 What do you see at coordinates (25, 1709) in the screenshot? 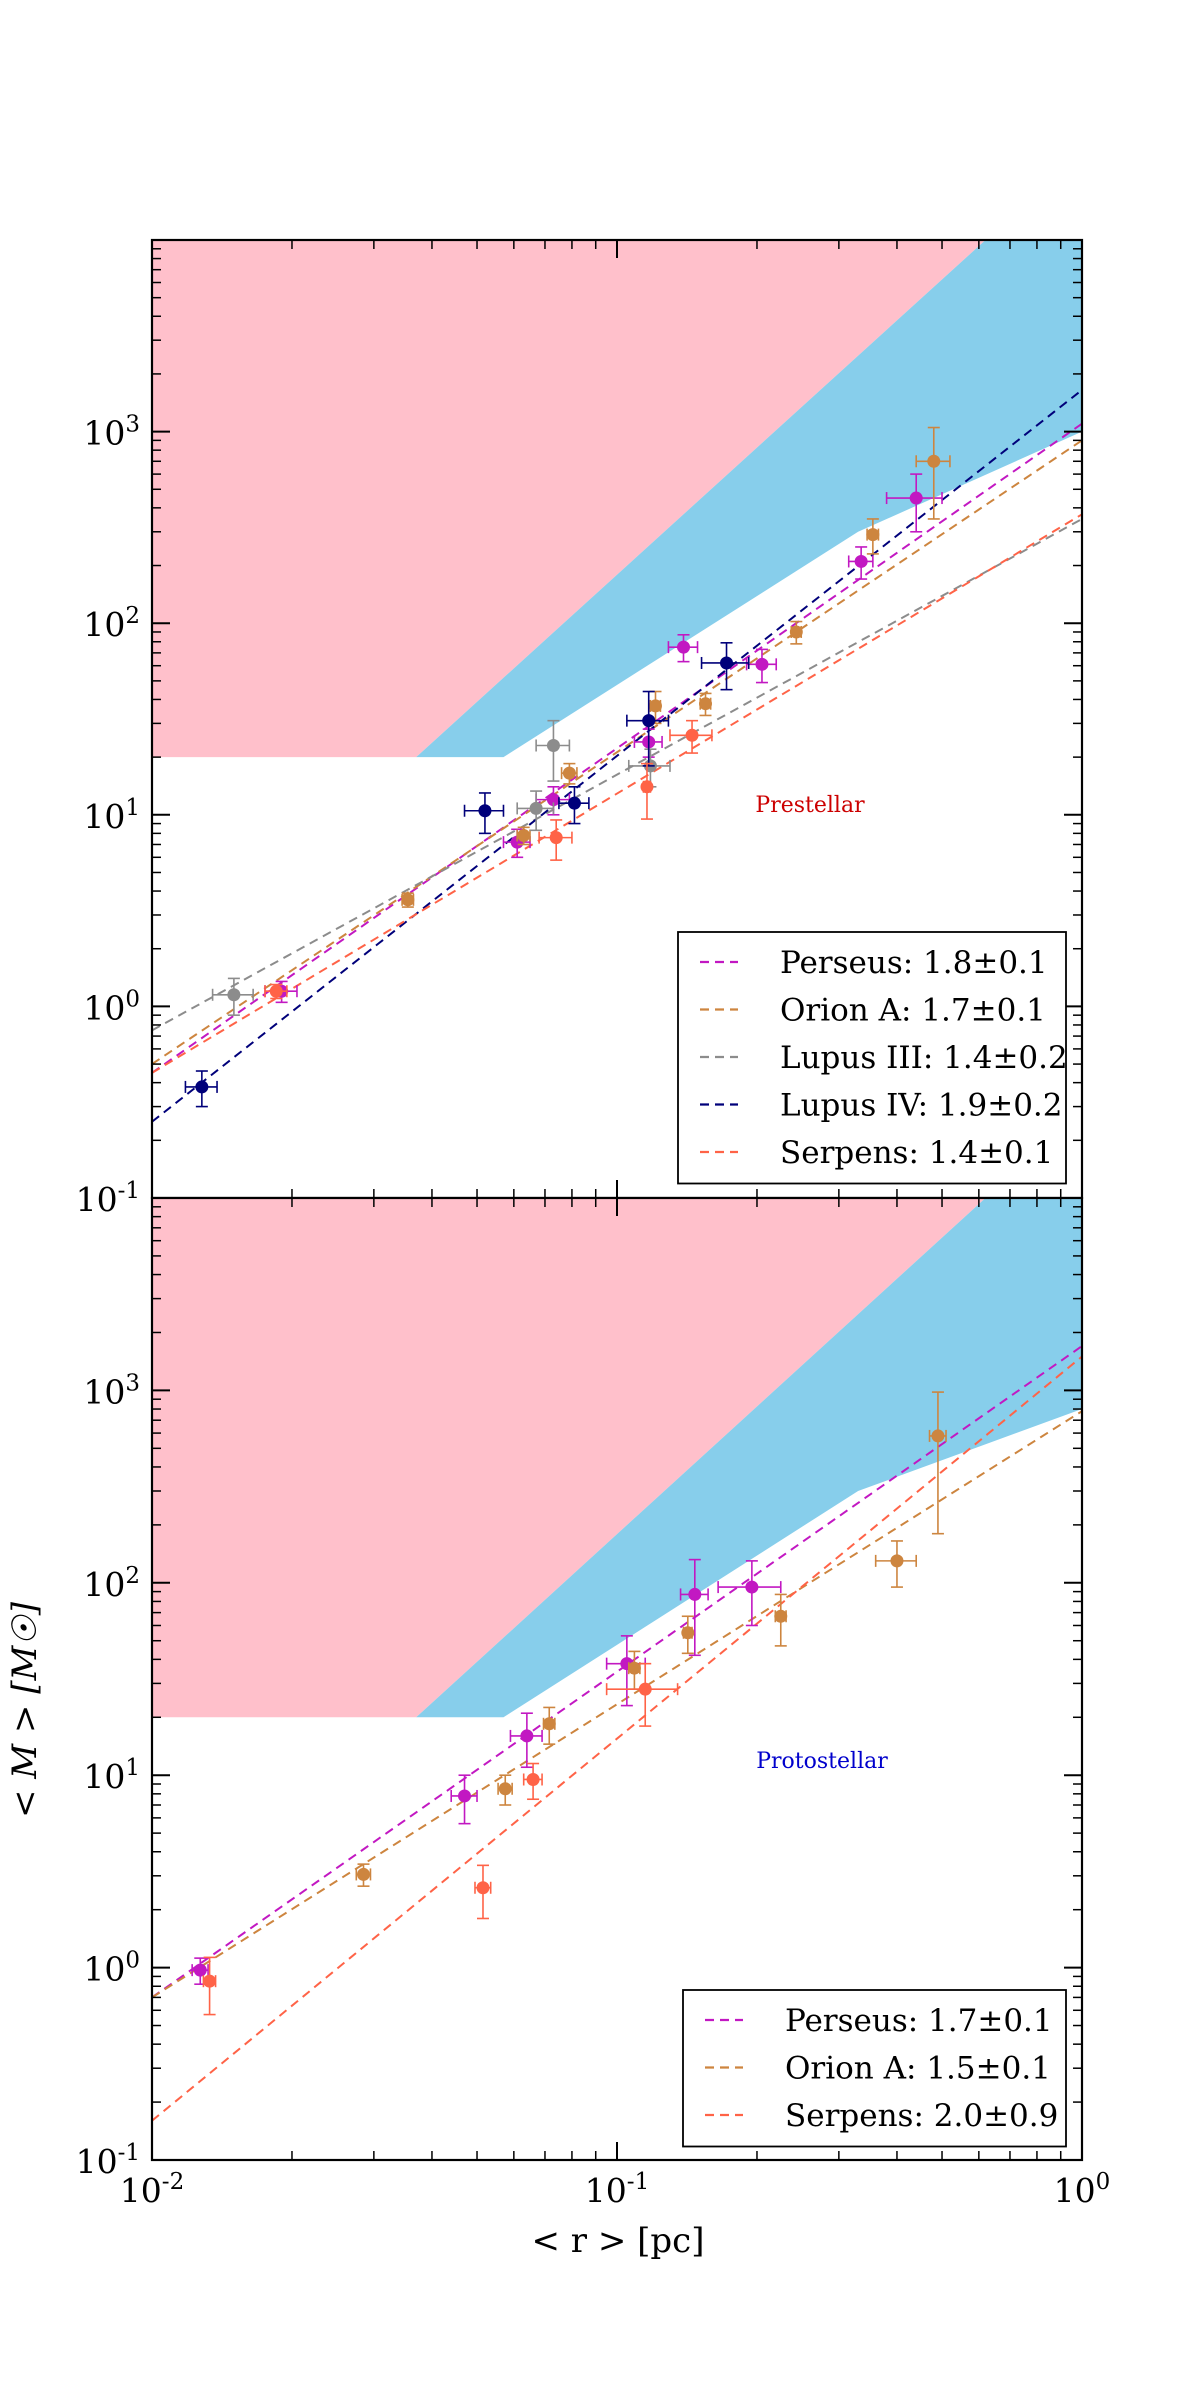
I see `y-axis-label: < M > [M☉]` at bounding box center [25, 1709].